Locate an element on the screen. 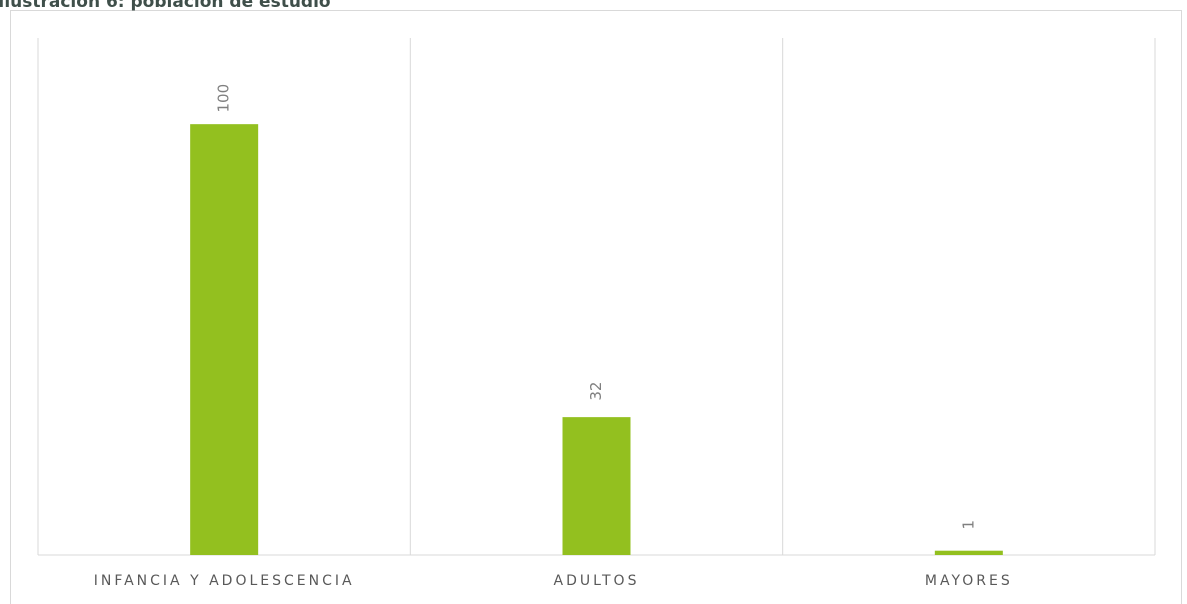  x-tick-label: ADULTOS is located at coordinates (597, 581).